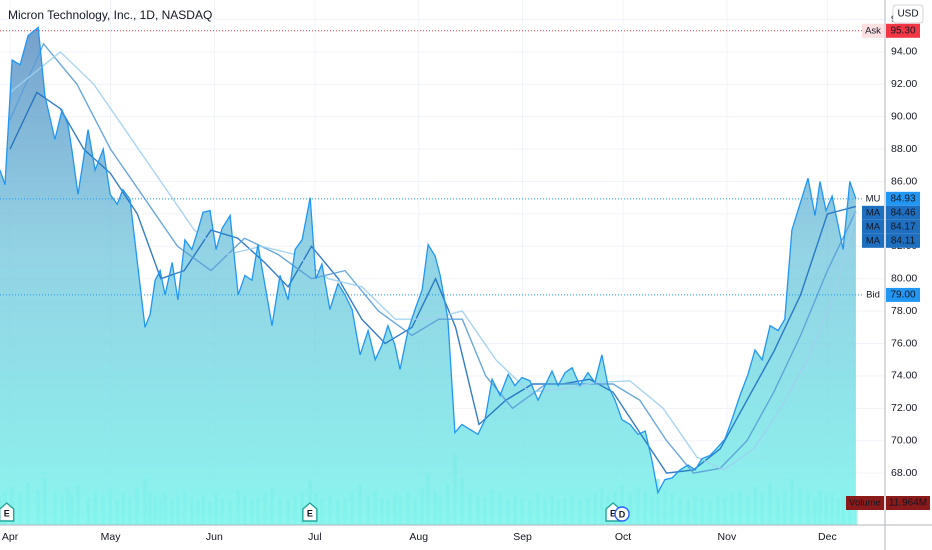 This screenshot has height=550, width=932. What do you see at coordinates (904, 278) in the screenshot?
I see `y-tick-label: 80.00` at bounding box center [904, 278].